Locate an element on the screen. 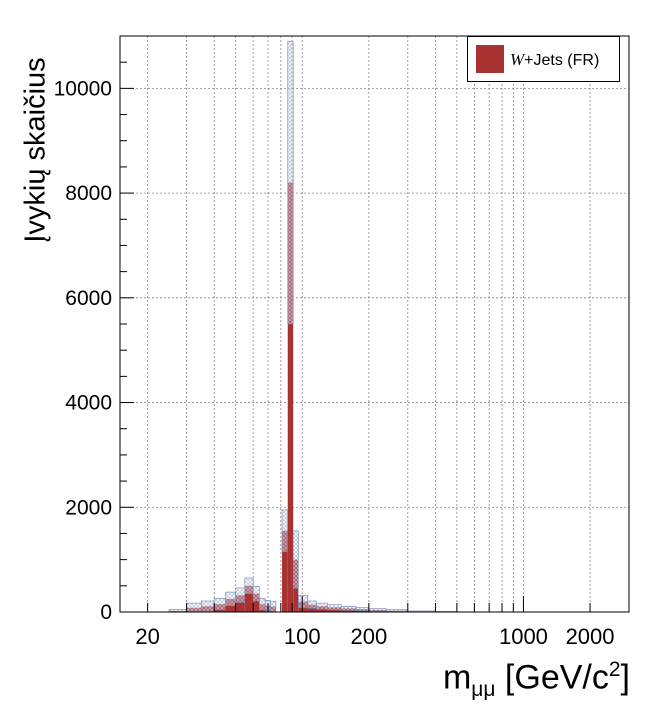 This screenshot has width=672, height=720. x-axis-label: mμμ [GeV/c2] is located at coordinates (536, 680).